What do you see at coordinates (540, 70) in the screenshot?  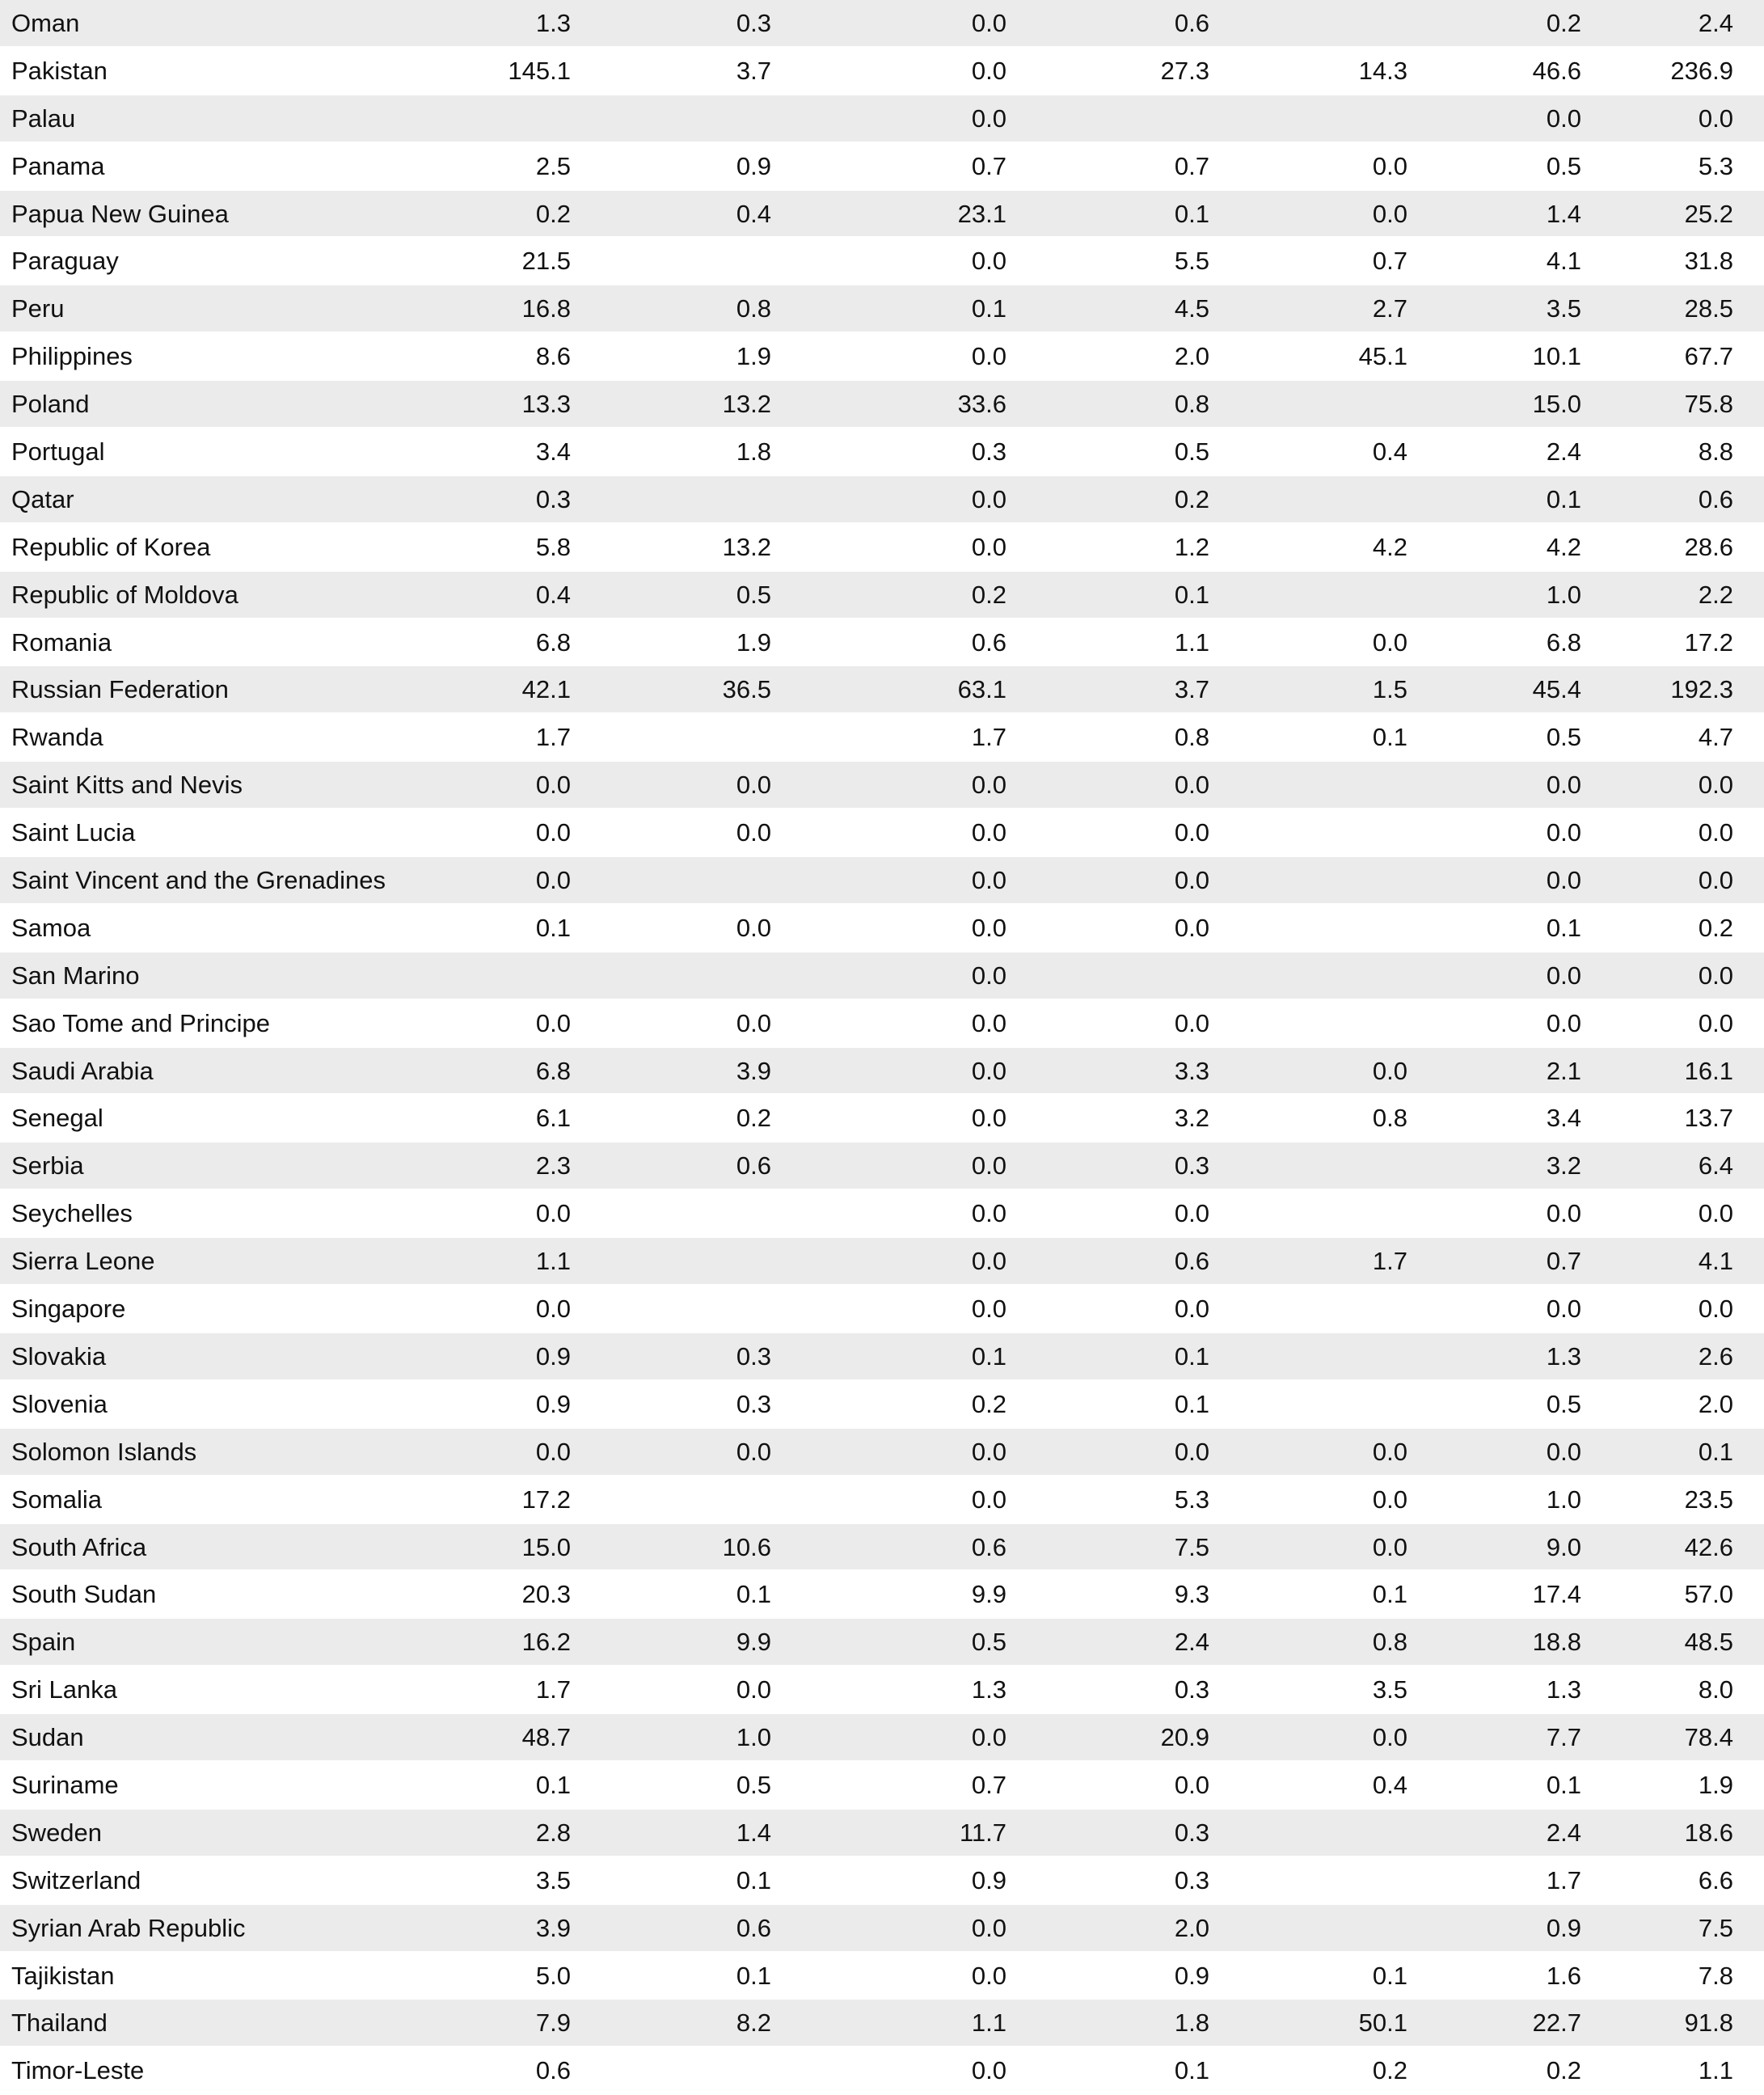 I see `value-cell: 145.1` at bounding box center [540, 70].